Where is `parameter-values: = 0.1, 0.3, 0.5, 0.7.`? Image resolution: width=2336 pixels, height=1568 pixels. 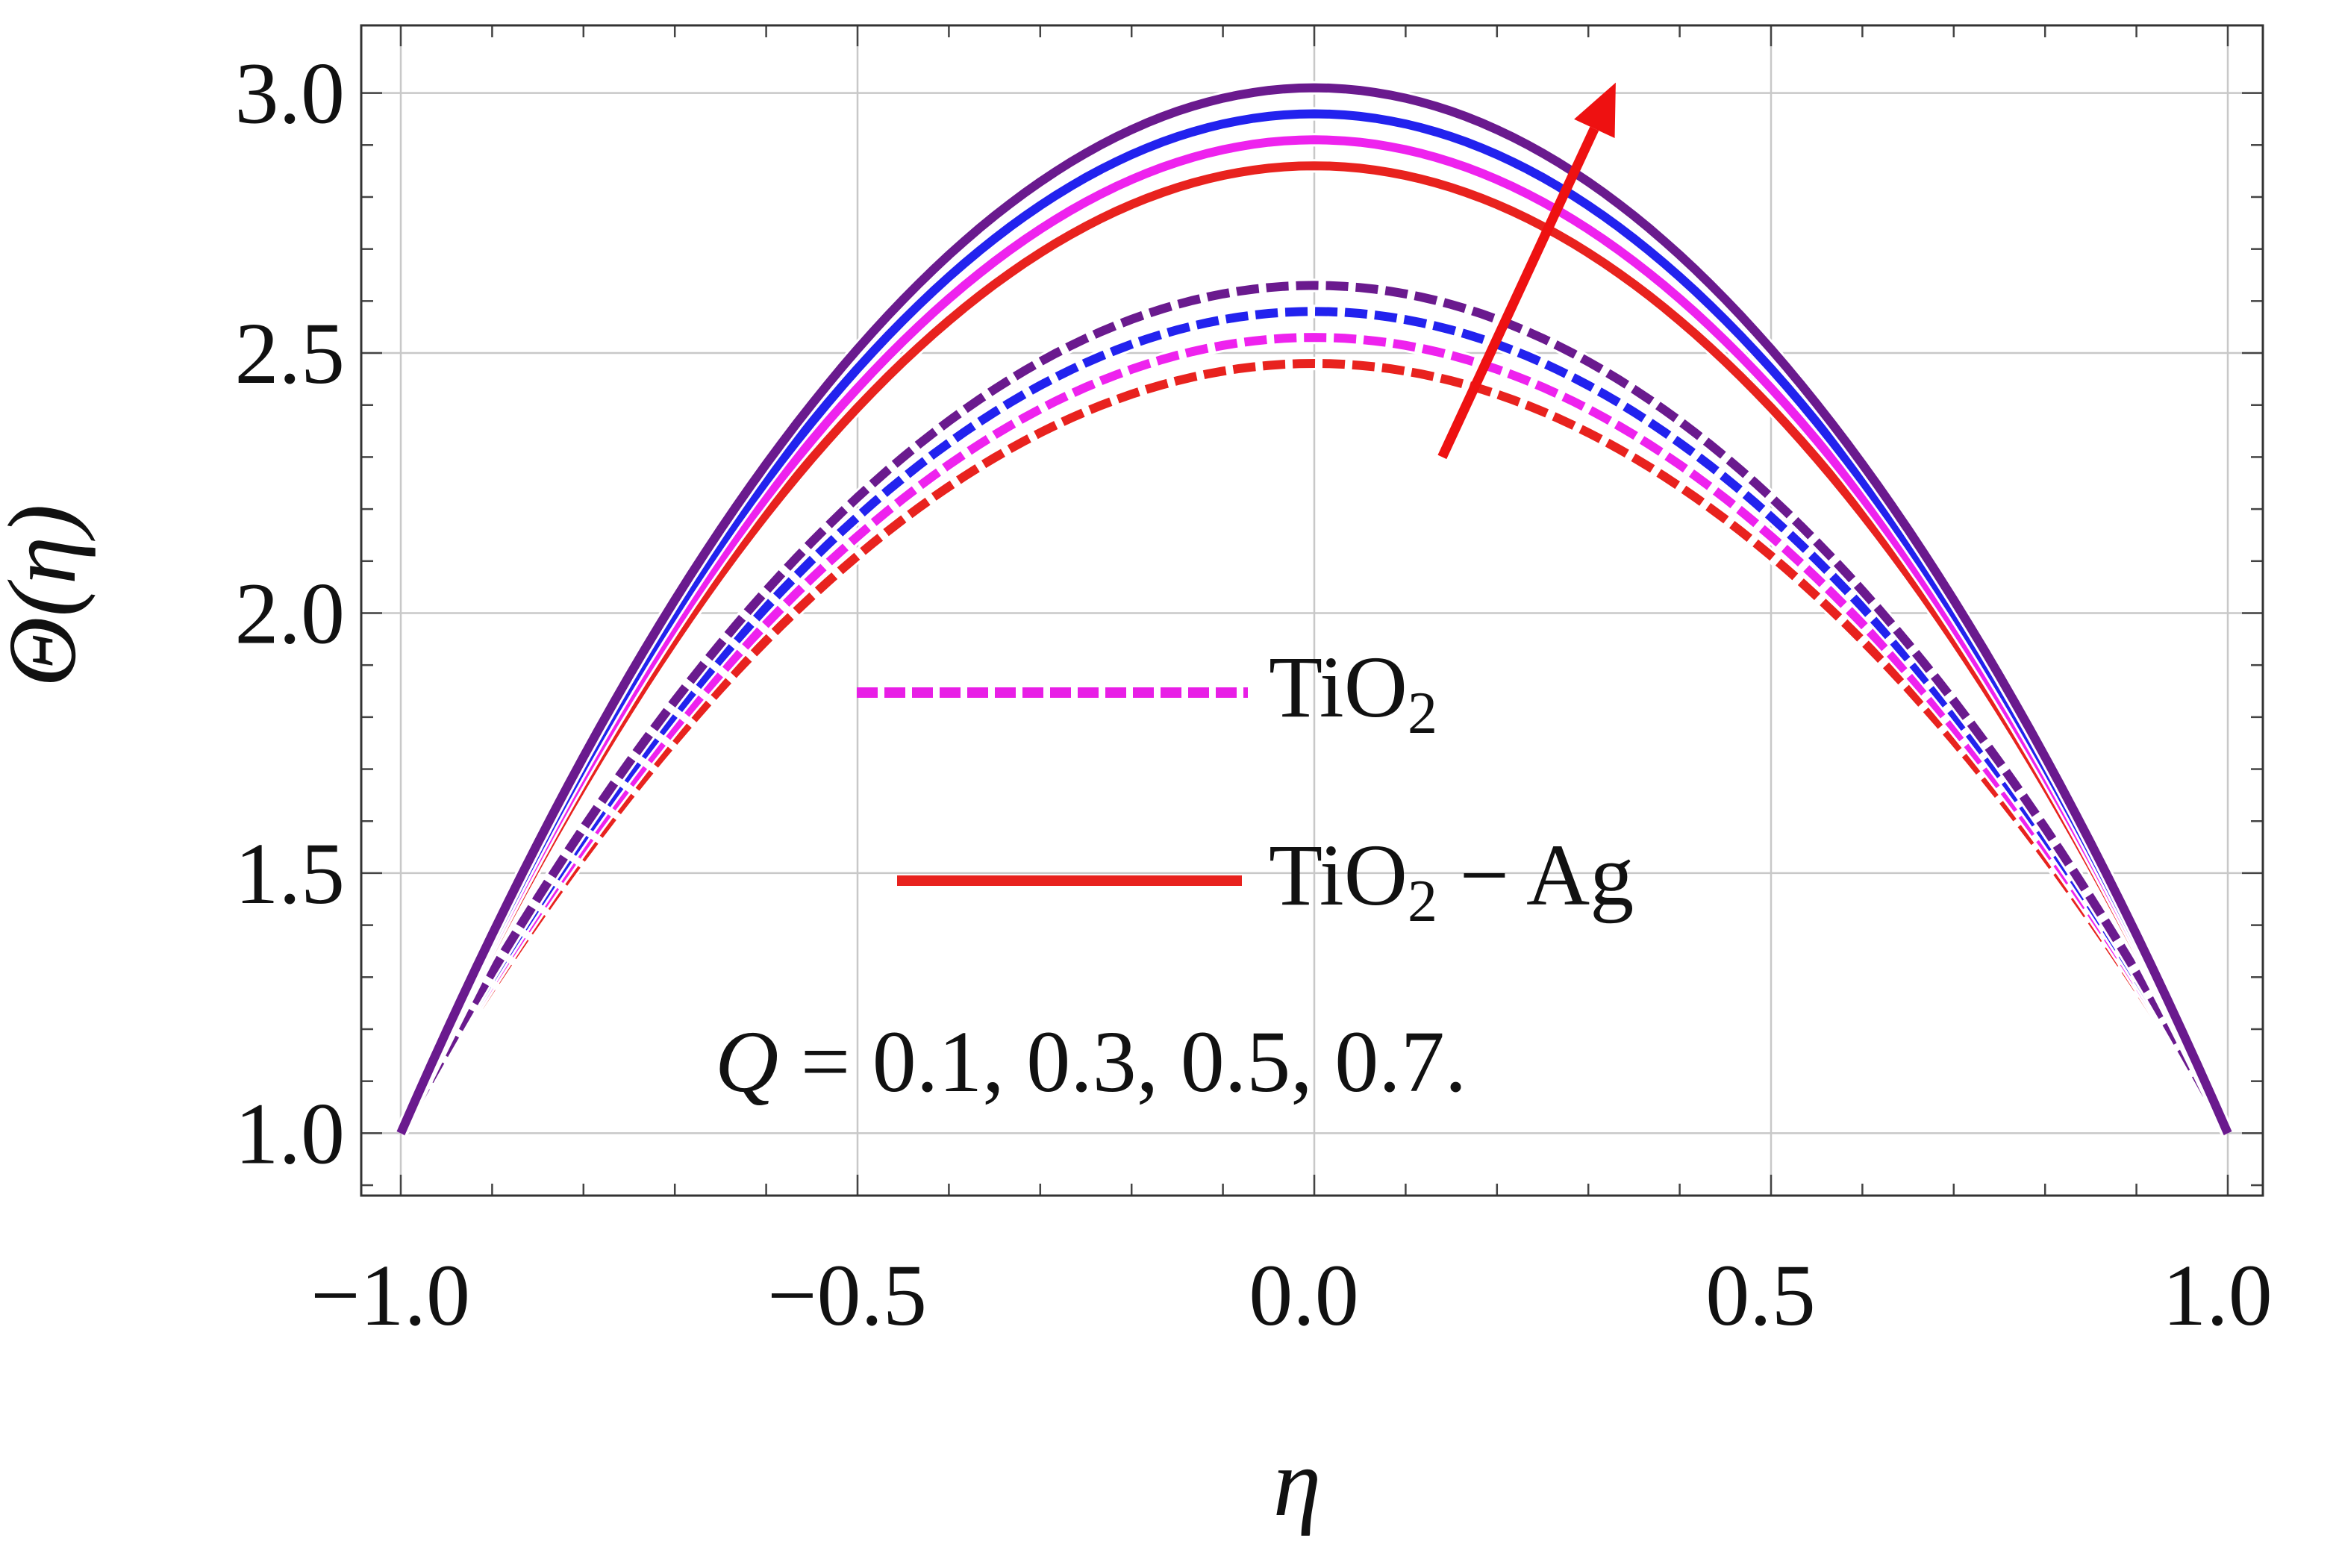 parameter-values: = 0.1, 0.3, 0.5, 0.7. is located at coordinates (1122, 1062).